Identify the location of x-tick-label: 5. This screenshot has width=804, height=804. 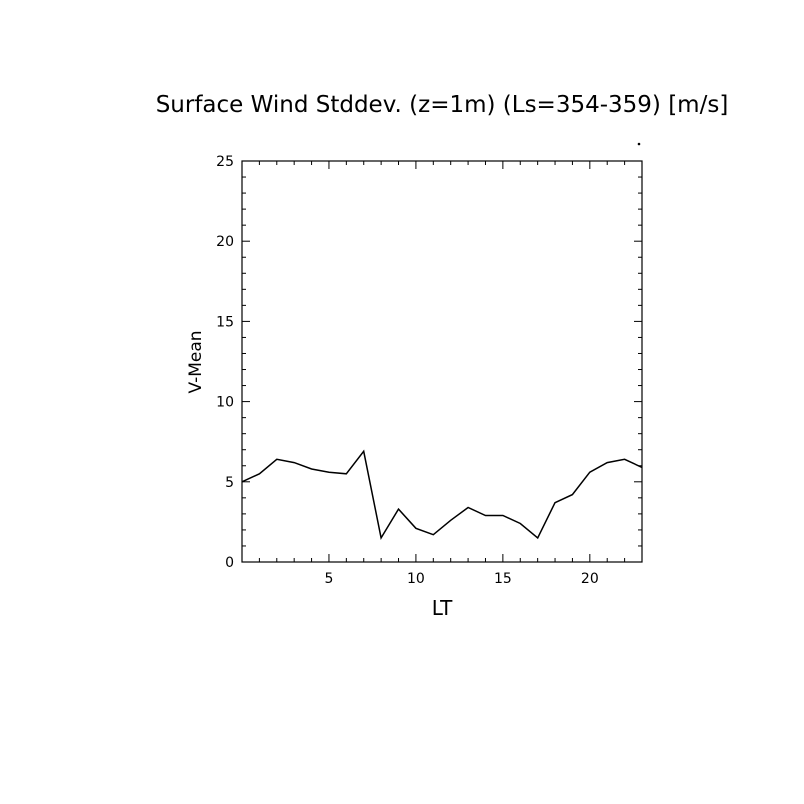
(328, 579).